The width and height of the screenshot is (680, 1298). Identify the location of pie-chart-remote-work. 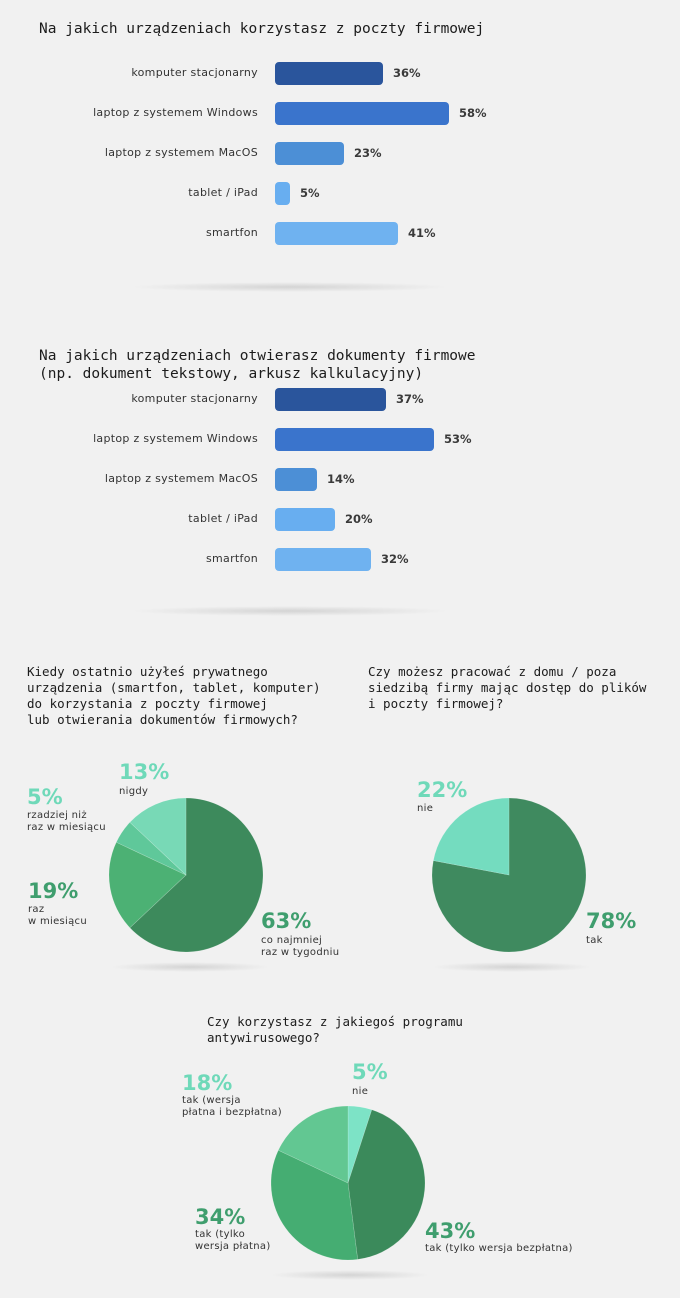
(509, 875).